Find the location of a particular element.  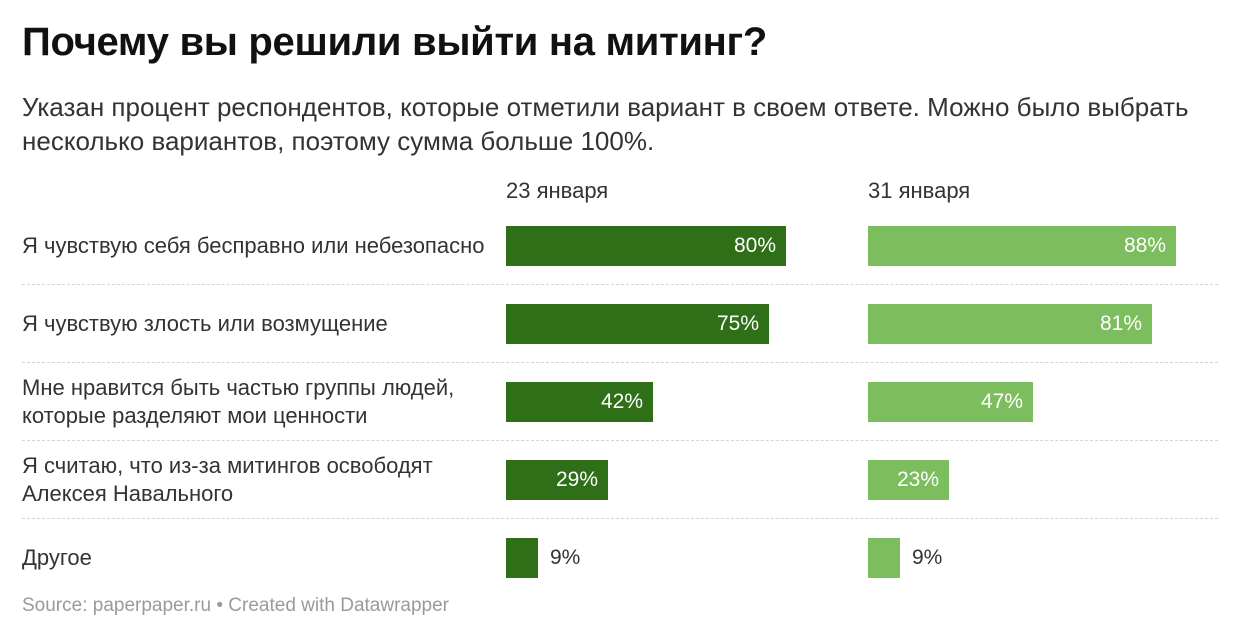

bar-value-label: 29% is located at coordinates (576, 479).